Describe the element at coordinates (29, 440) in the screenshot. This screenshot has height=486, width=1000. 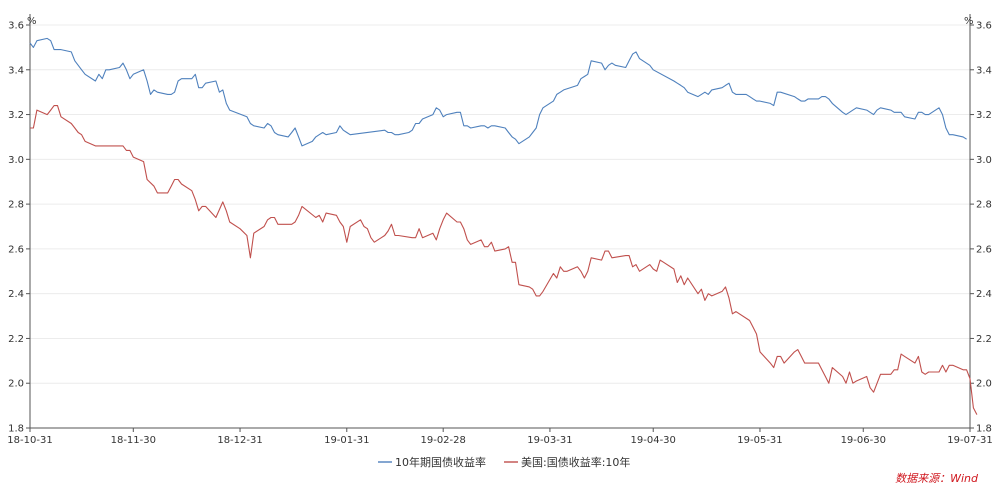
I see `x-tick-label: 18-10-31` at that location.